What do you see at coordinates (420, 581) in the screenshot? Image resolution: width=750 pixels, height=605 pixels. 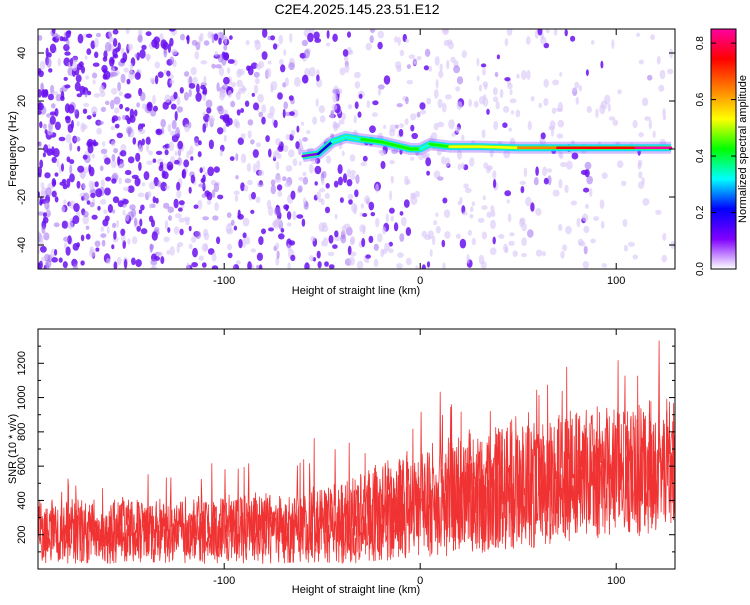 I see `snr-xtick-label: 0` at bounding box center [420, 581].